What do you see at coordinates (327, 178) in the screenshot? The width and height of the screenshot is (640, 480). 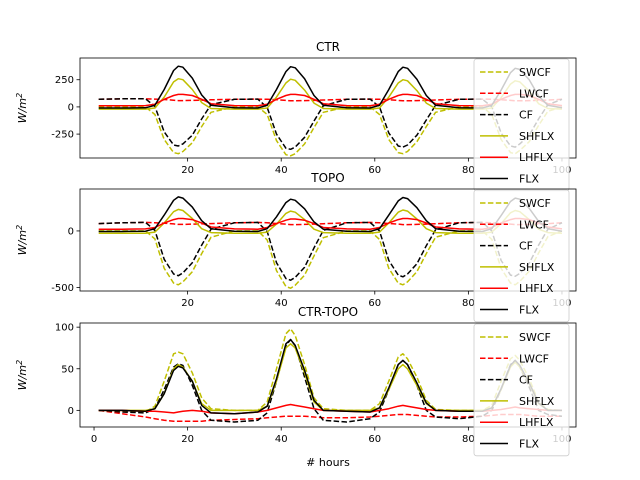 I see `chart-title: TOPO` at bounding box center [327, 178].